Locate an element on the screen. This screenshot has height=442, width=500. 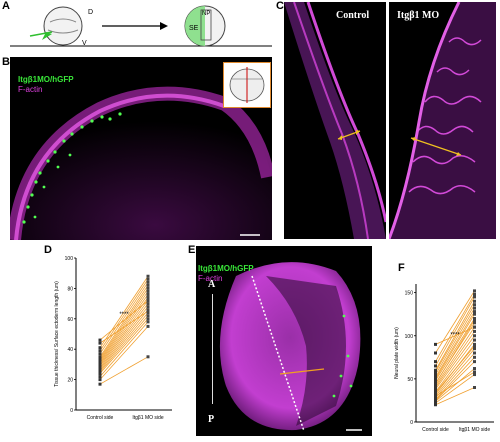
y-tick-label: 40 is located at coordinates (70, 350).